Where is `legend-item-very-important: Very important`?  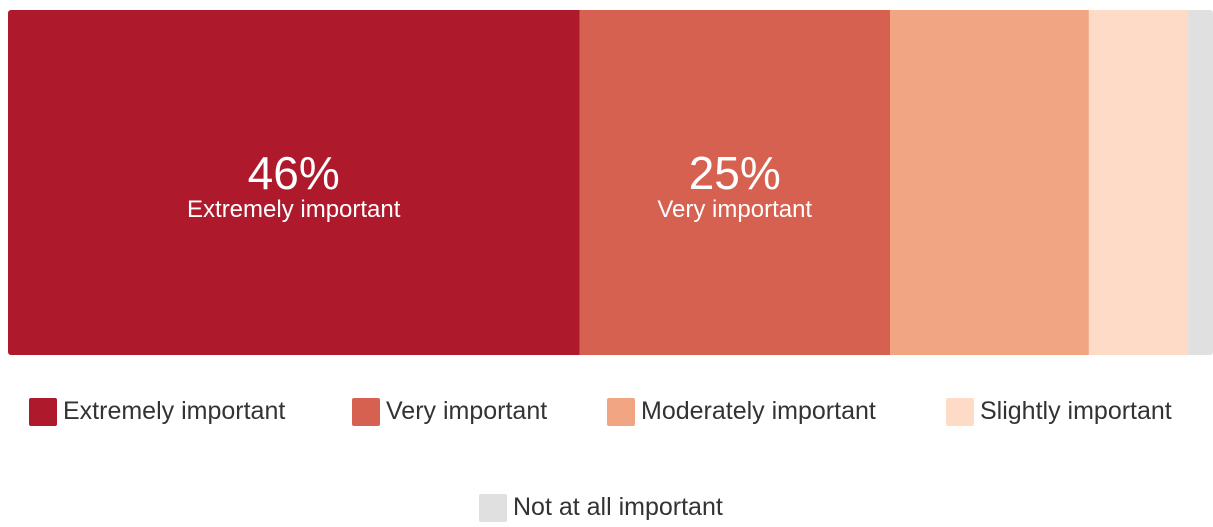 legend-item-very-important: Very important is located at coordinates (449, 411).